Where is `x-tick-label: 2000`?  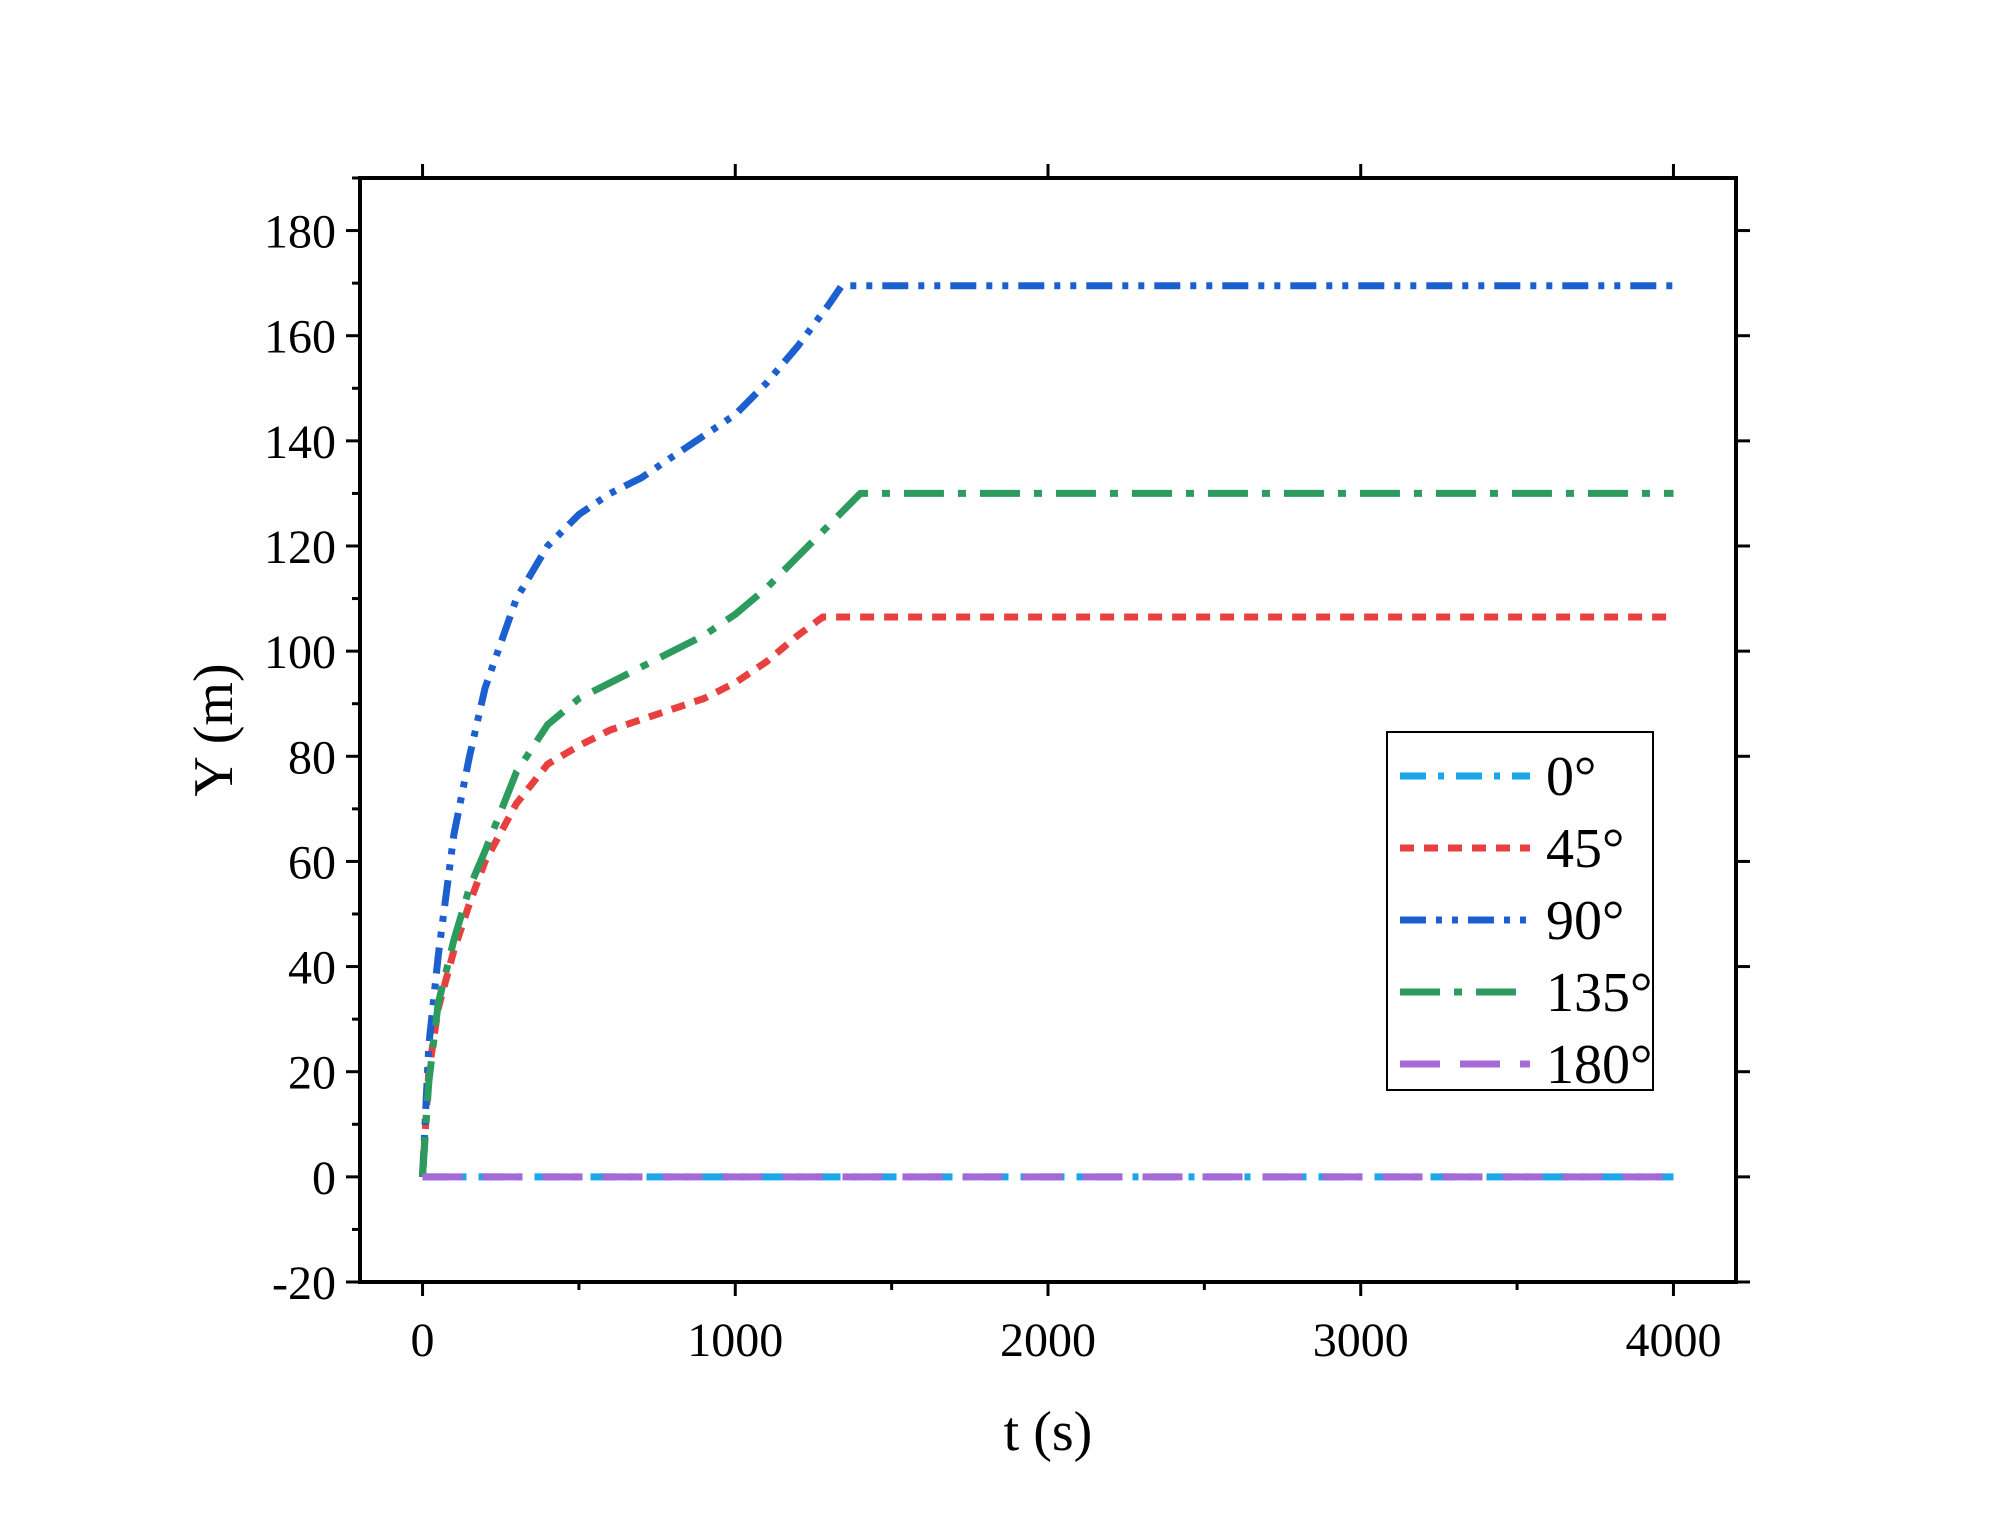 x-tick-label: 2000 is located at coordinates (1048, 1340).